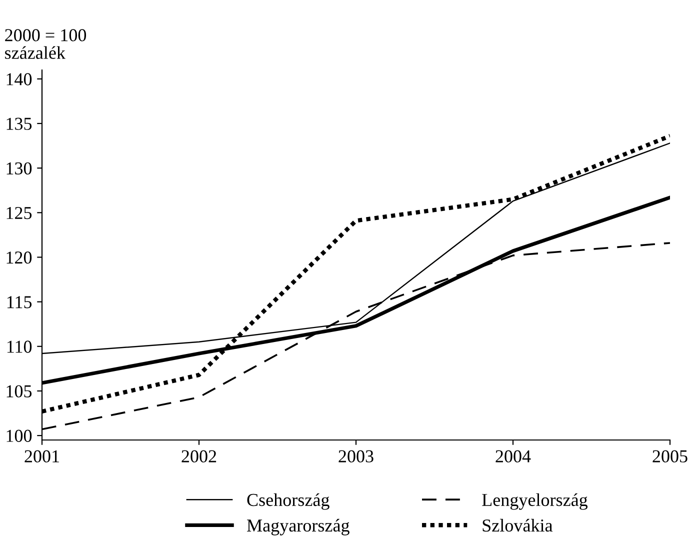  What do you see at coordinates (41, 456) in the screenshot?
I see `x-tick-label: 2001` at bounding box center [41, 456].